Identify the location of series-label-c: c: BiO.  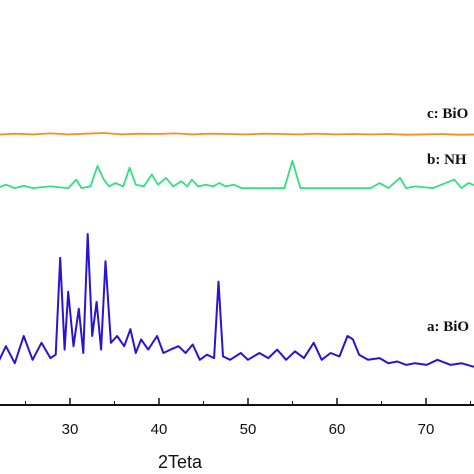
(447, 114).